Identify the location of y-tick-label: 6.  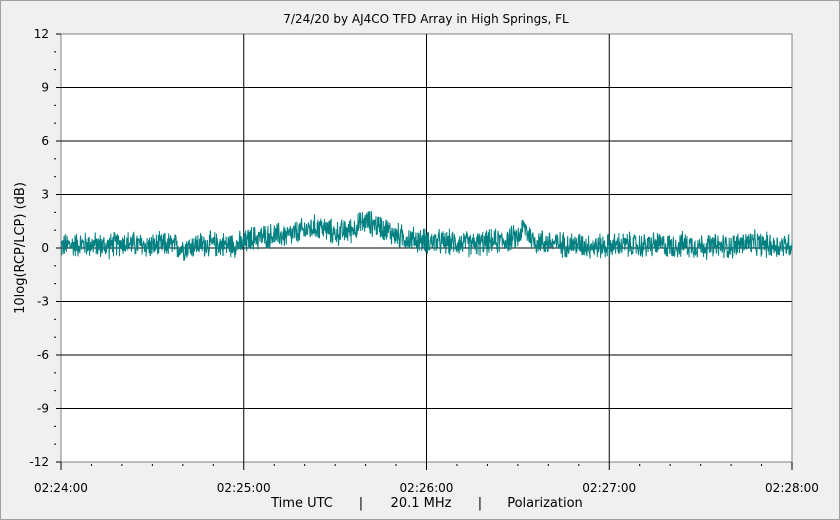
(45, 141).